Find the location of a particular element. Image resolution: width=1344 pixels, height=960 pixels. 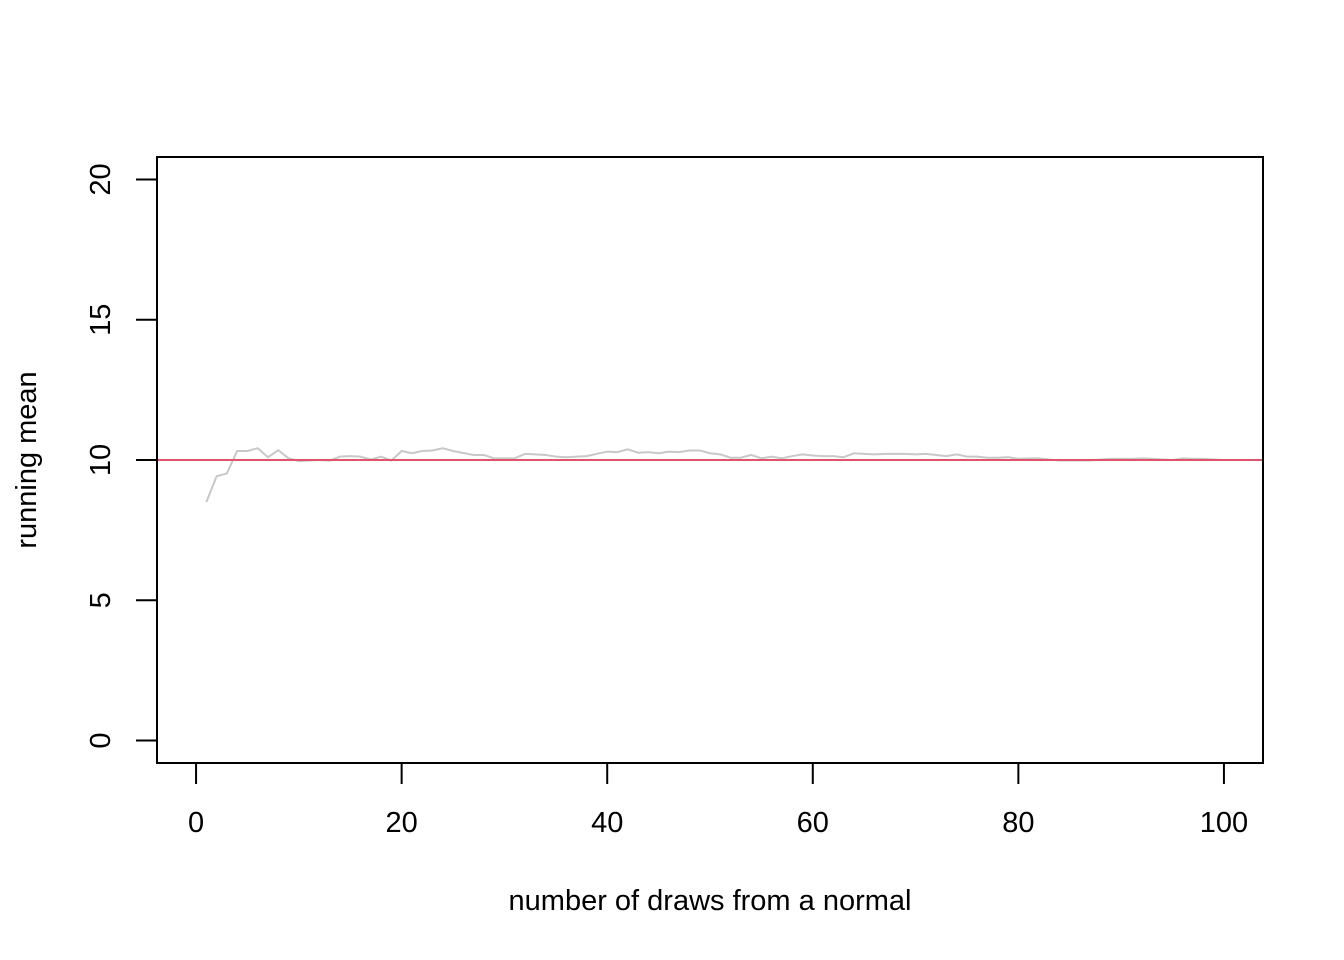

y-tick-label: 10 is located at coordinates (101, 460).